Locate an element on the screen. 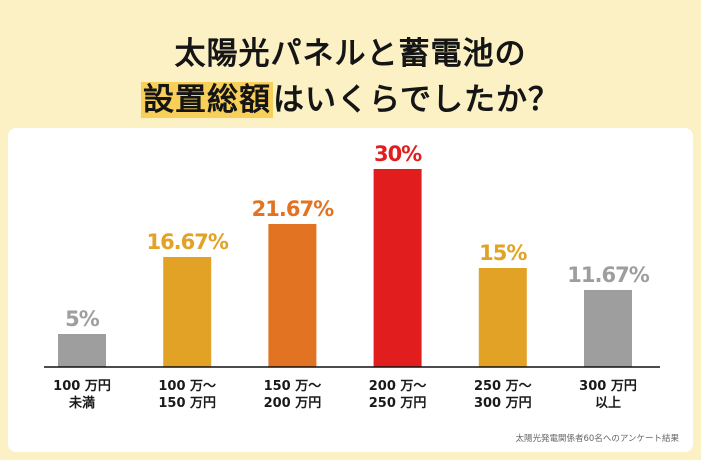 The height and width of the screenshot is (460, 701). data-label: 16.67% is located at coordinates (187, 242).